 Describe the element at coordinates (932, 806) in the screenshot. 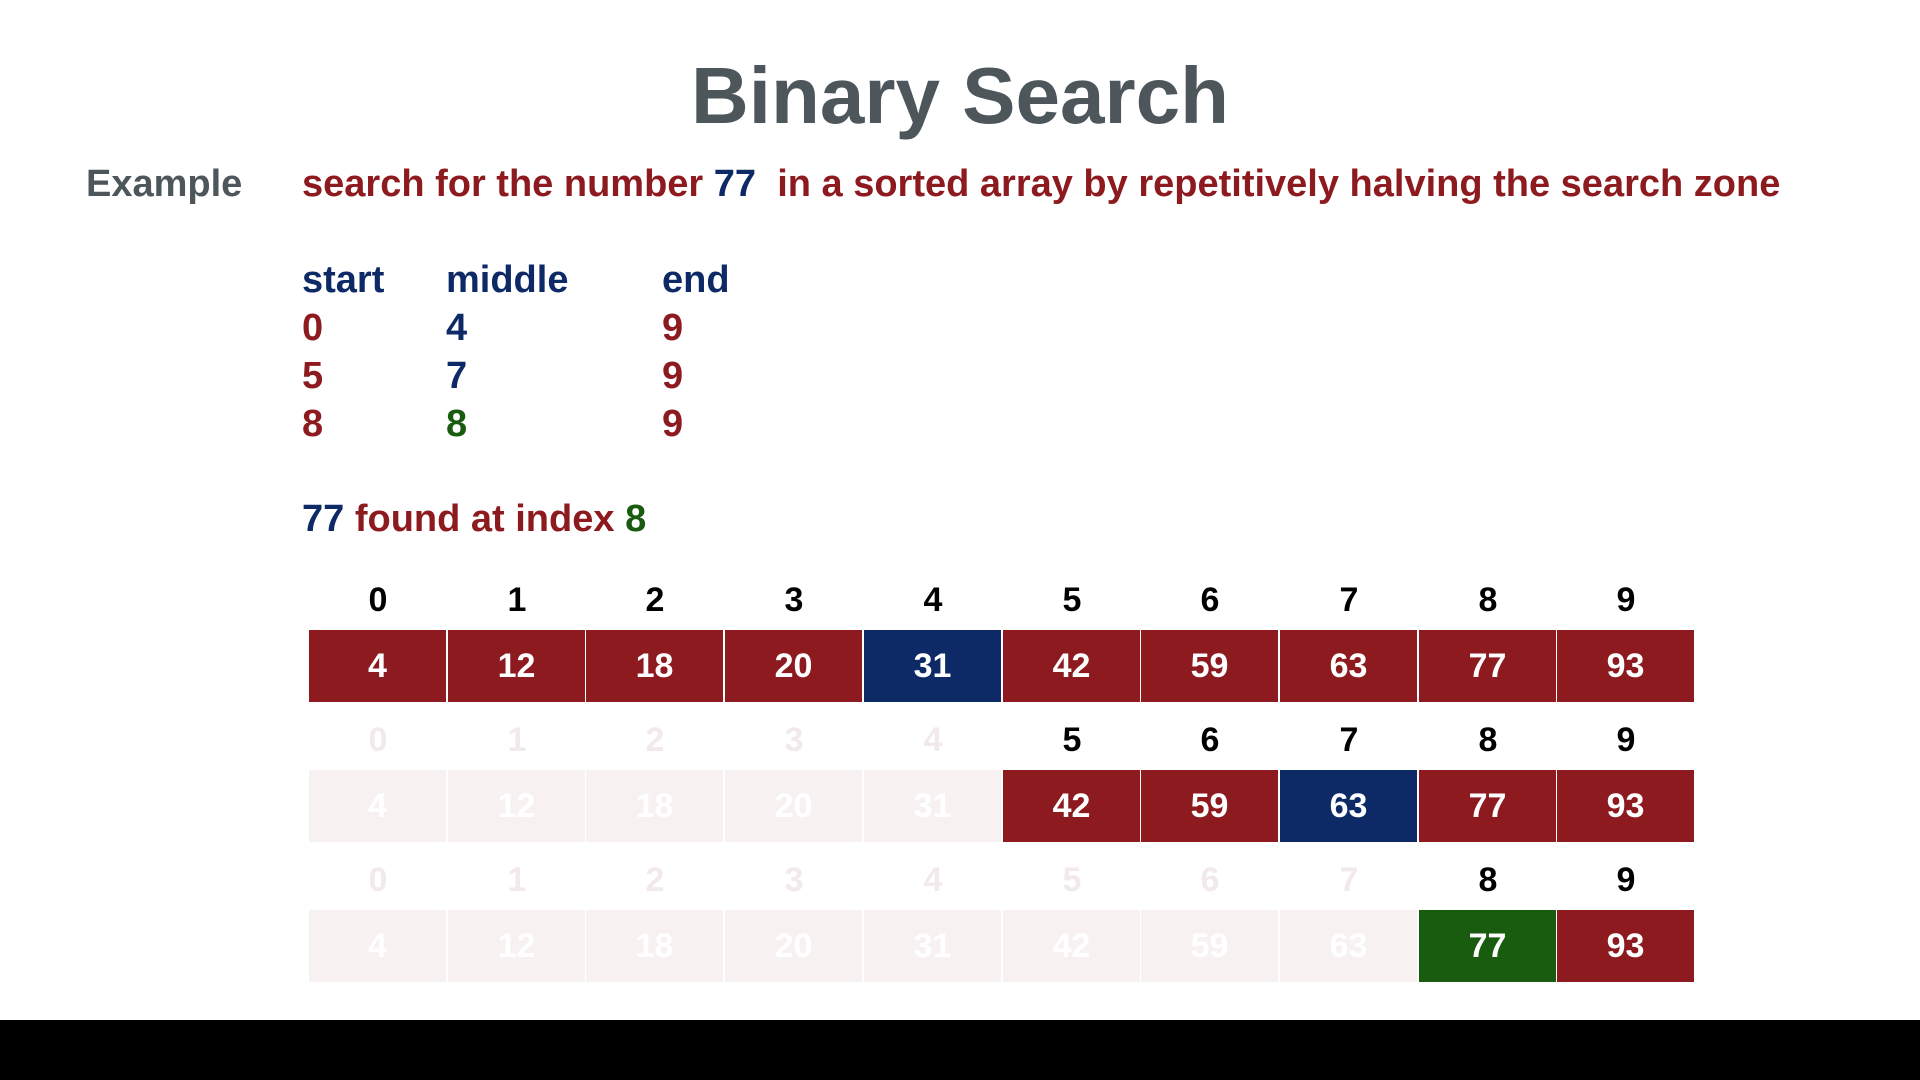

I see `row-2-cell-4: 31` at that location.